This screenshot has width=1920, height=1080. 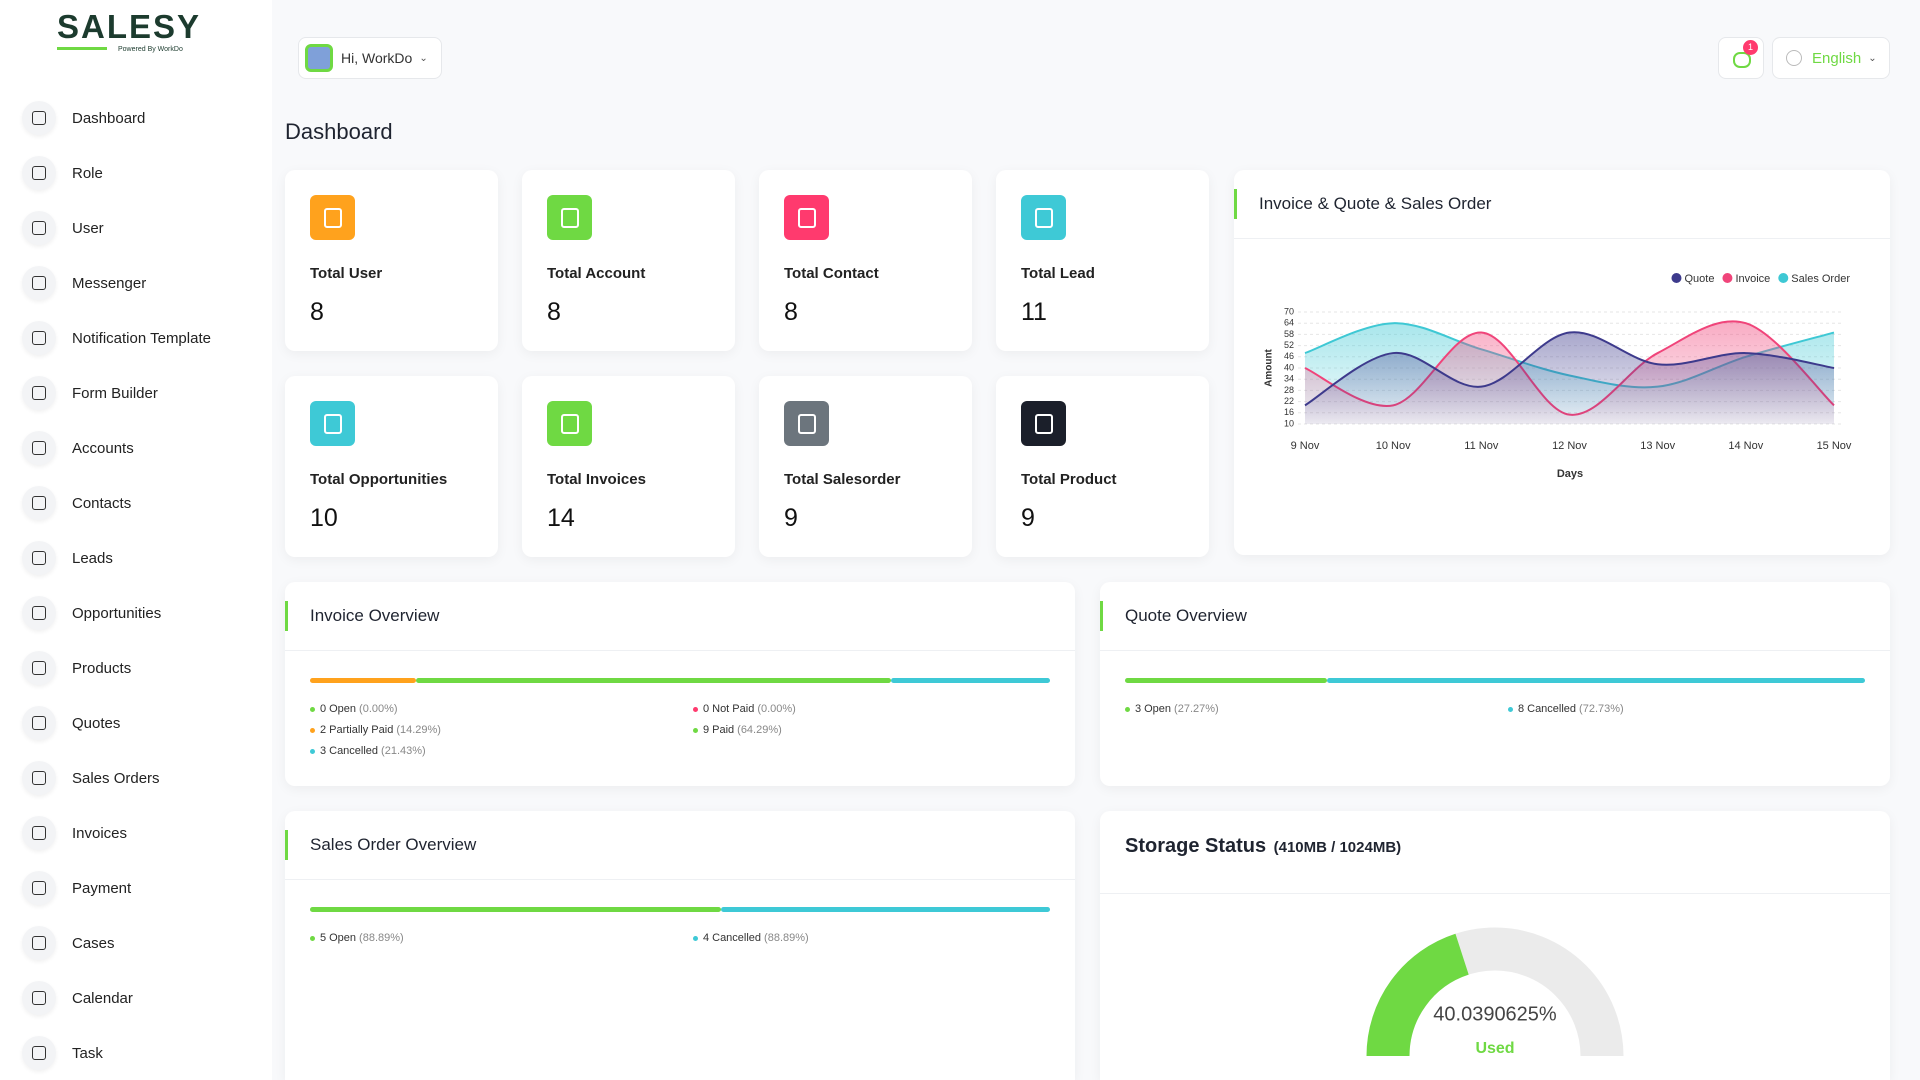 I want to click on panel-title: Invoice Overview, so click(x=375, y=615).